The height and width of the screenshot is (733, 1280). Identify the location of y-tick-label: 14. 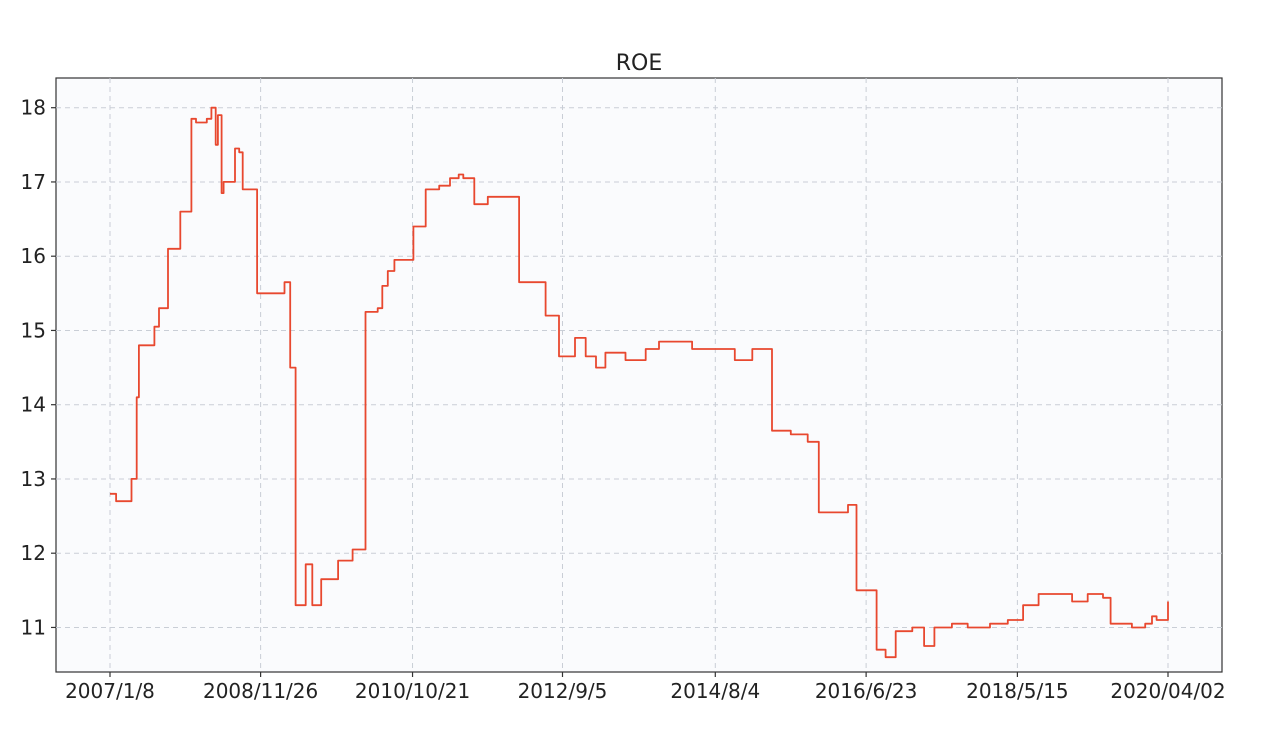
(33, 405).